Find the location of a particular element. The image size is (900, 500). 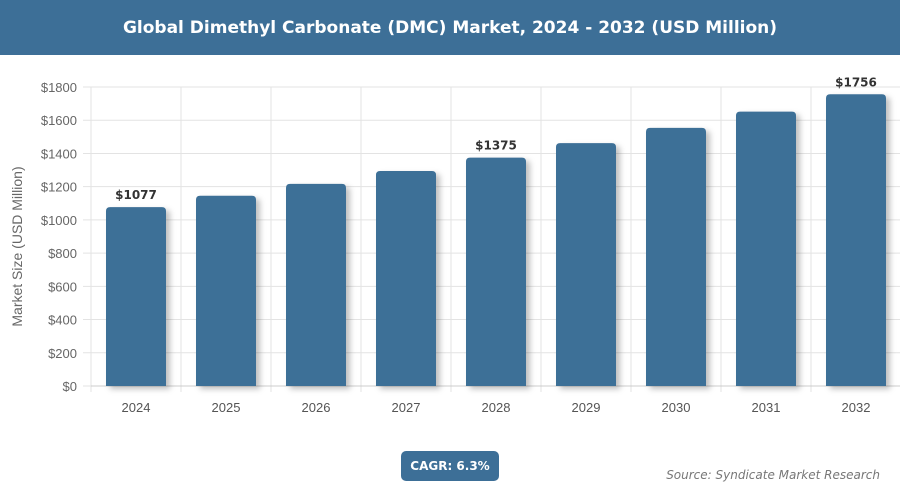

x-tick-label: 2030 is located at coordinates (676, 407).